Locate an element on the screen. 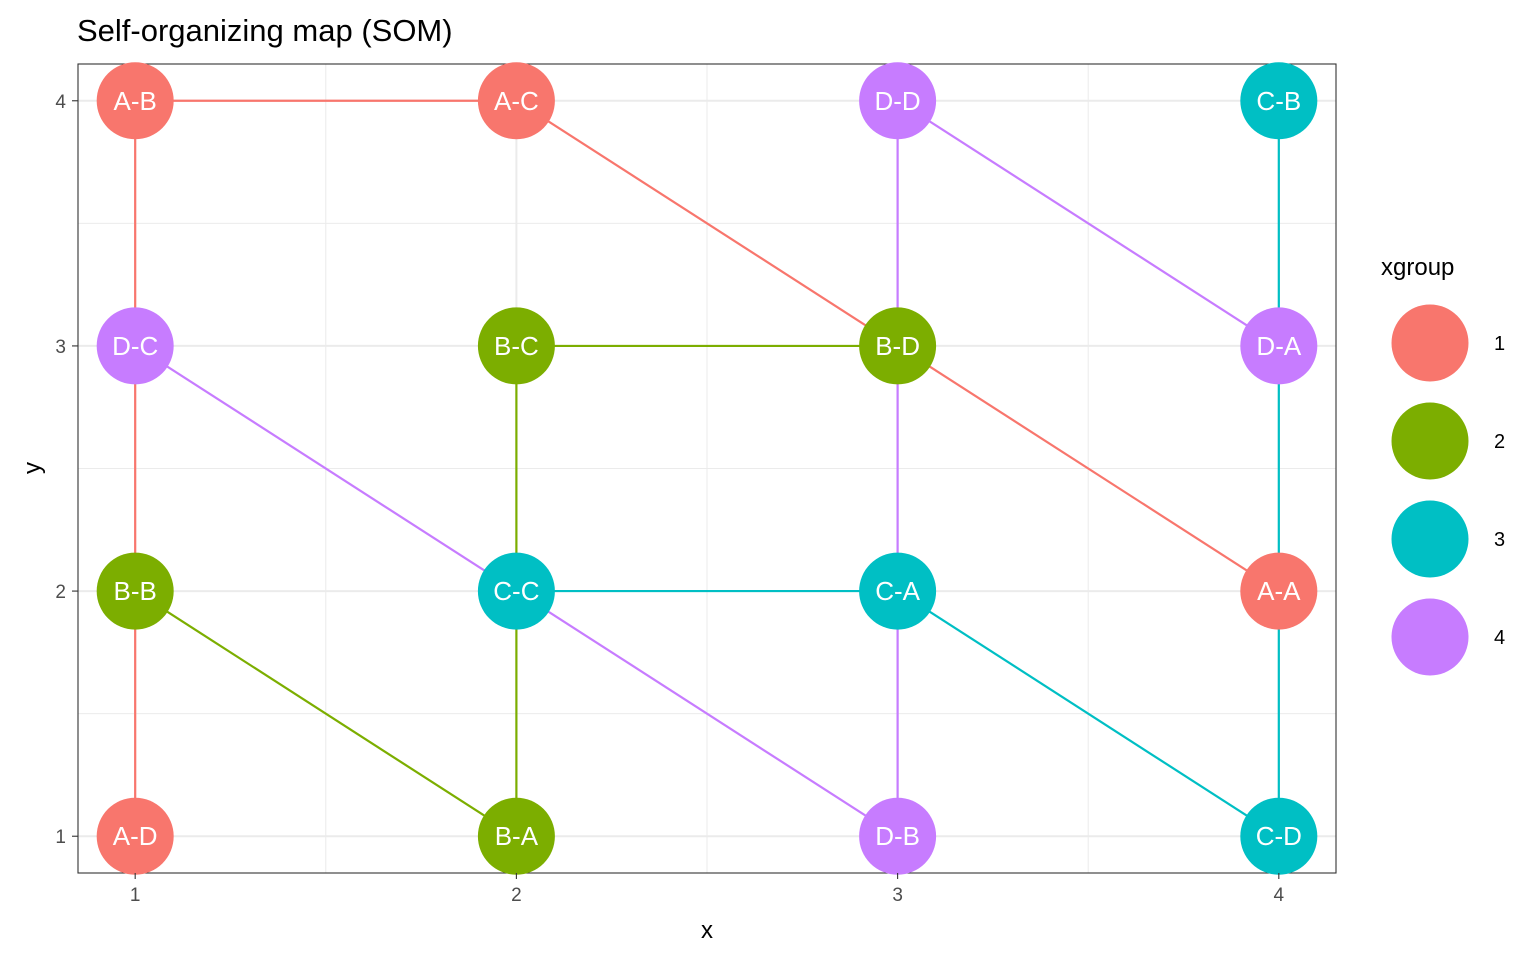  node-label: D-B is located at coordinates (897, 836).